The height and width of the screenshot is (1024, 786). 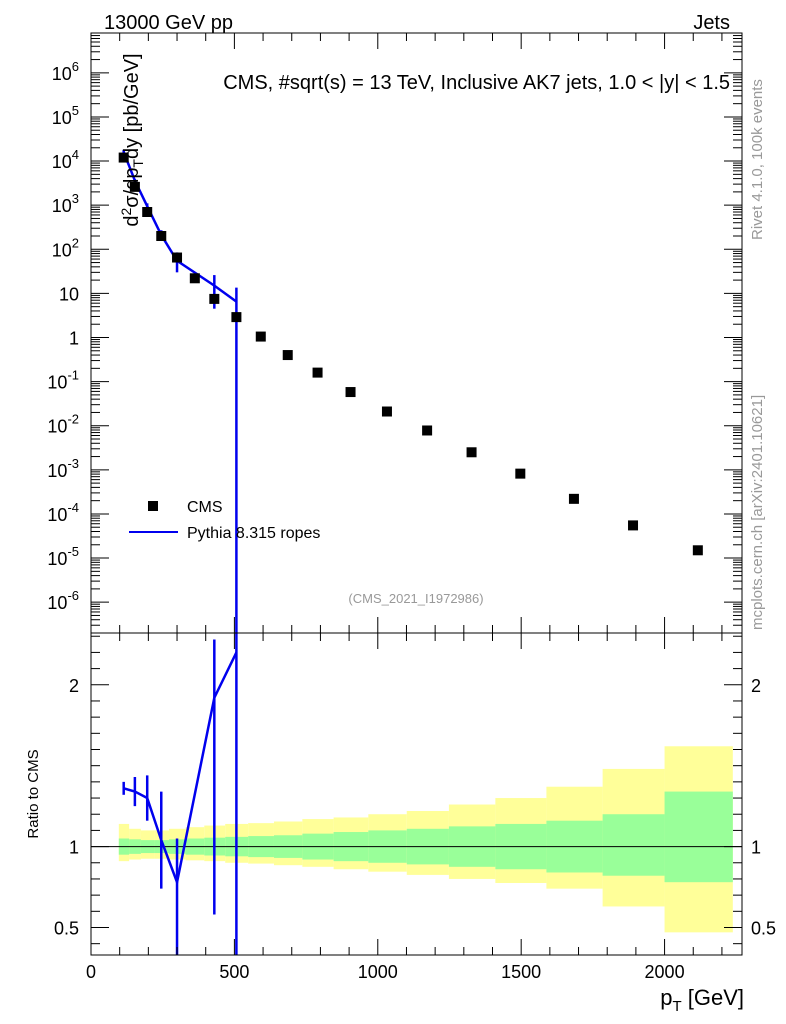 I want to click on tick-label-exponent: -1, so click(x=73, y=375).